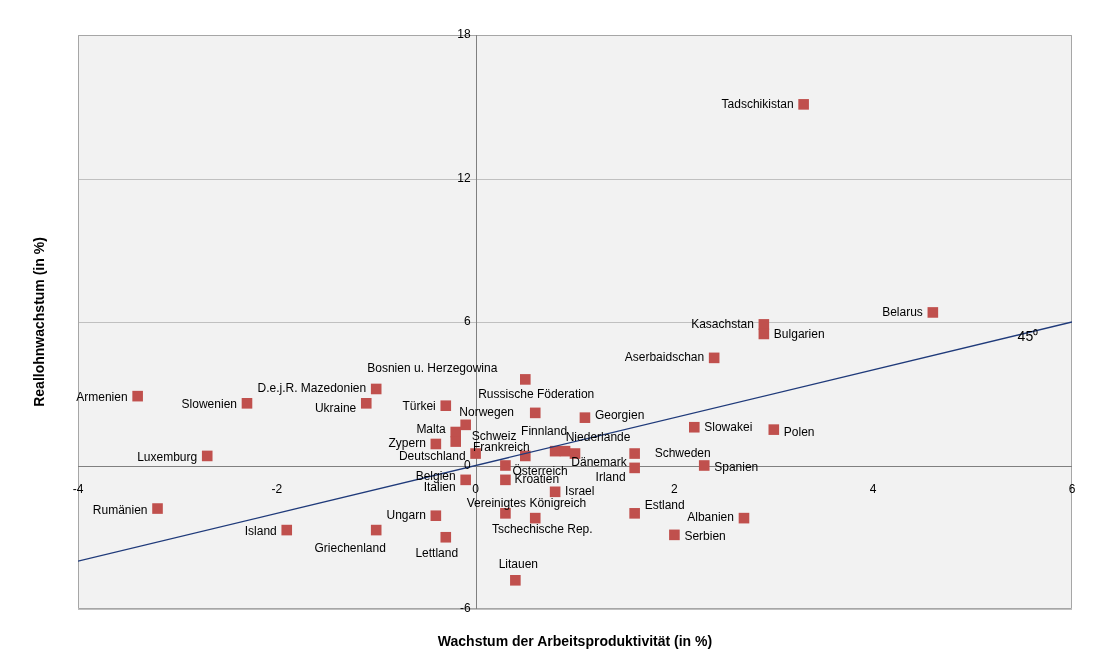  I want to click on x-tick-label: -4, so click(78, 488).